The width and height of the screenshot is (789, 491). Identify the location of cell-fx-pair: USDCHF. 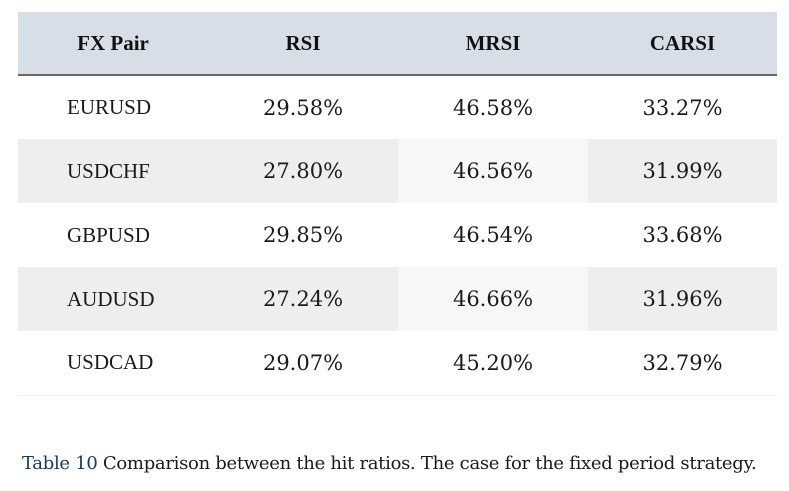
(113, 171).